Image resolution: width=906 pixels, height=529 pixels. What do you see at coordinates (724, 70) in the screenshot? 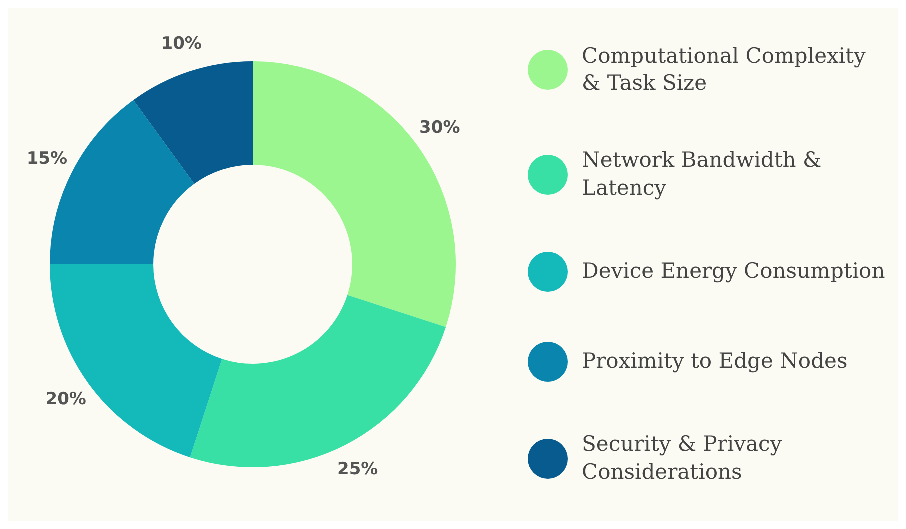
I see `legend-label: Computational Complexity & Task Size` at bounding box center [724, 70].